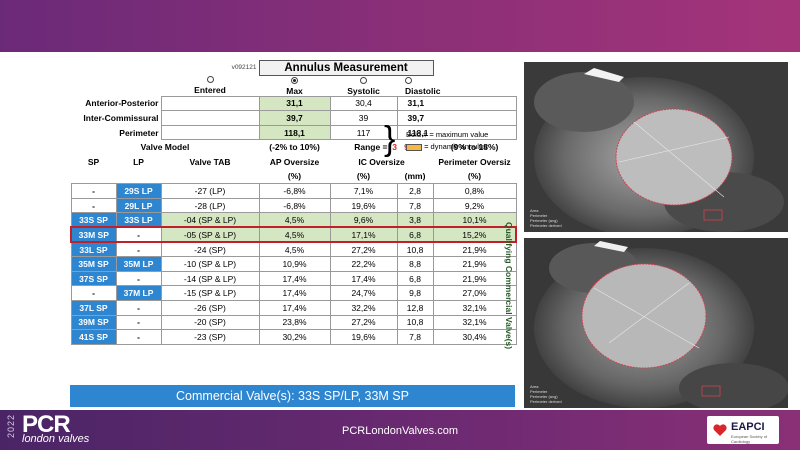 The width and height of the screenshot is (800, 450). What do you see at coordinates (414, 147) in the screenshot?
I see `dynamic-swatch-icon` at bounding box center [414, 147].